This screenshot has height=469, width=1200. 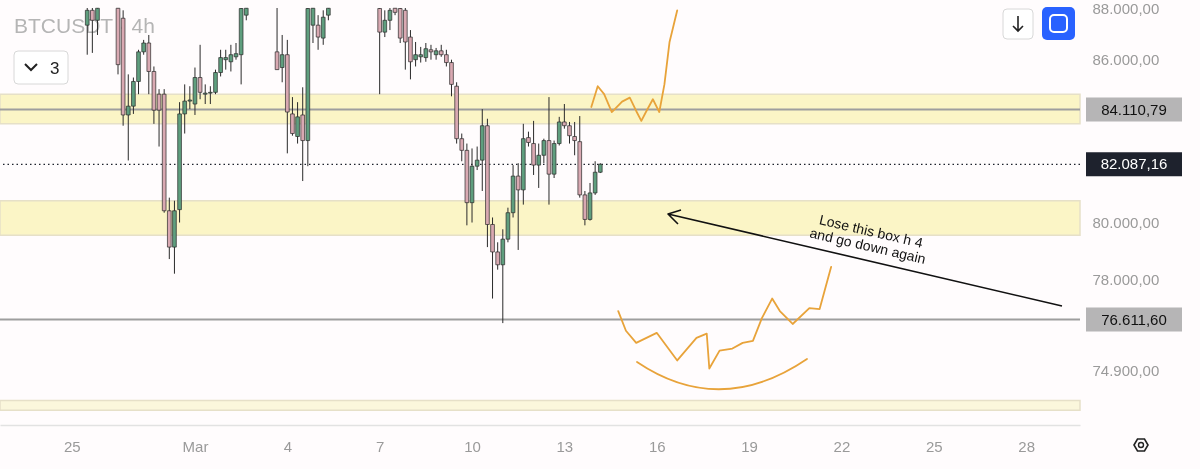 What do you see at coordinates (657, 446) in the screenshot?
I see `x-tick-label: 16` at bounding box center [657, 446].